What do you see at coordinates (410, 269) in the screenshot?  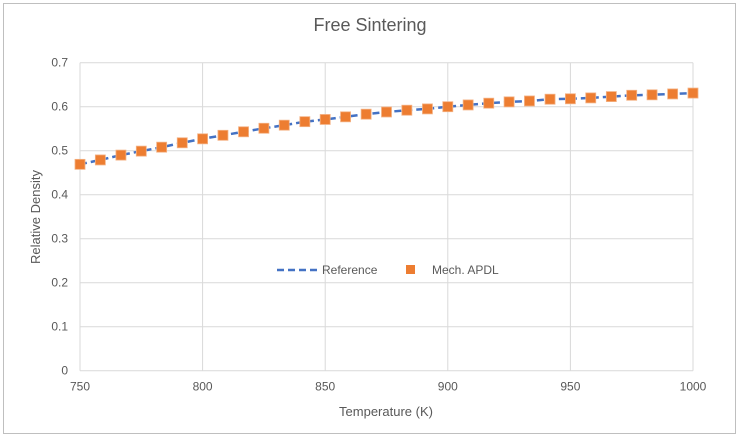 I see `legend-mech-apdl-swatch` at bounding box center [410, 269].